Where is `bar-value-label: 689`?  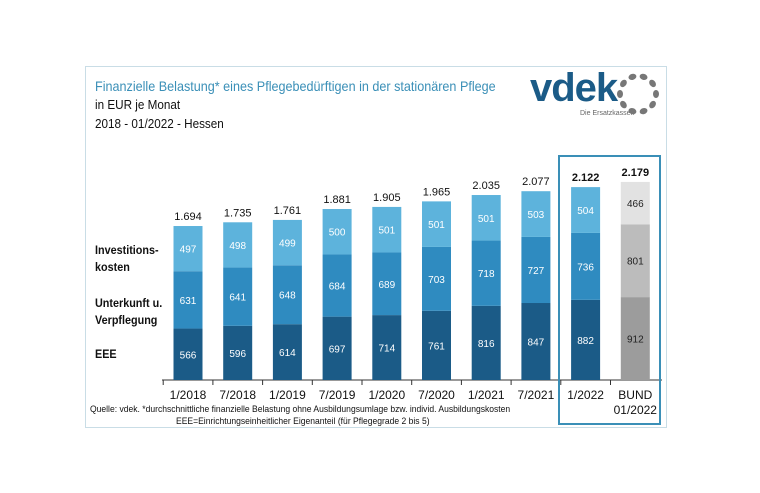
bar-value-label: 689 is located at coordinates (386, 285).